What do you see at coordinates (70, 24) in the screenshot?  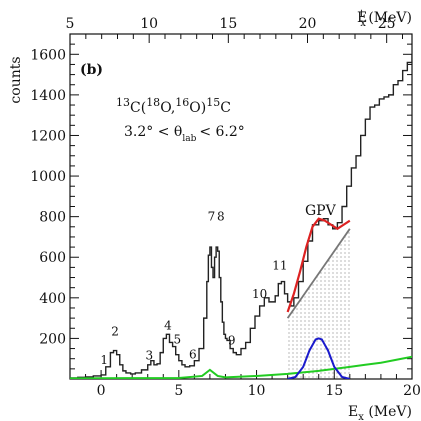 I see `top-tick-label: 5` at bounding box center [70, 24].